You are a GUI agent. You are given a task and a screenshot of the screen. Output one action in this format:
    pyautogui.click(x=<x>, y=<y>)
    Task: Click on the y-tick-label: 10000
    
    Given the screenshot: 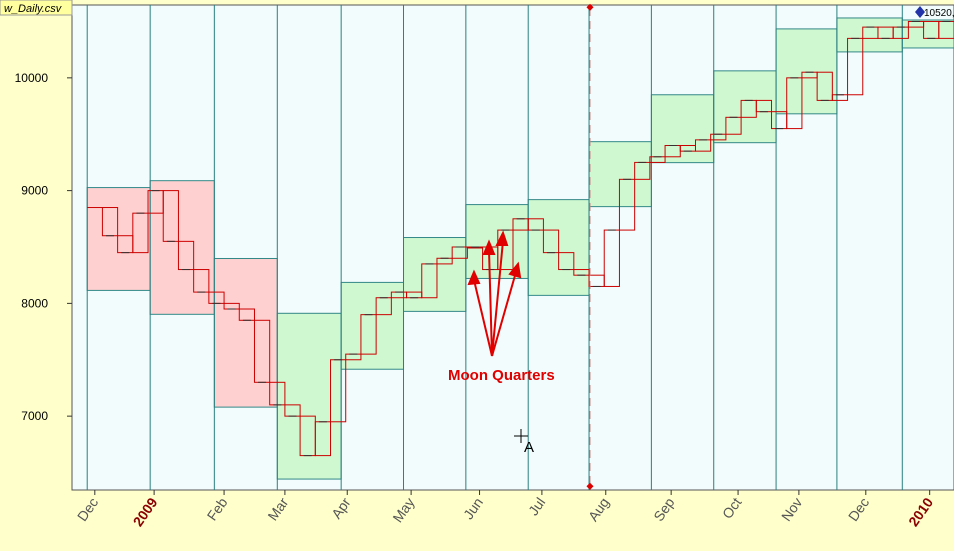 What is the action you would take?
    pyautogui.click(x=32, y=78)
    